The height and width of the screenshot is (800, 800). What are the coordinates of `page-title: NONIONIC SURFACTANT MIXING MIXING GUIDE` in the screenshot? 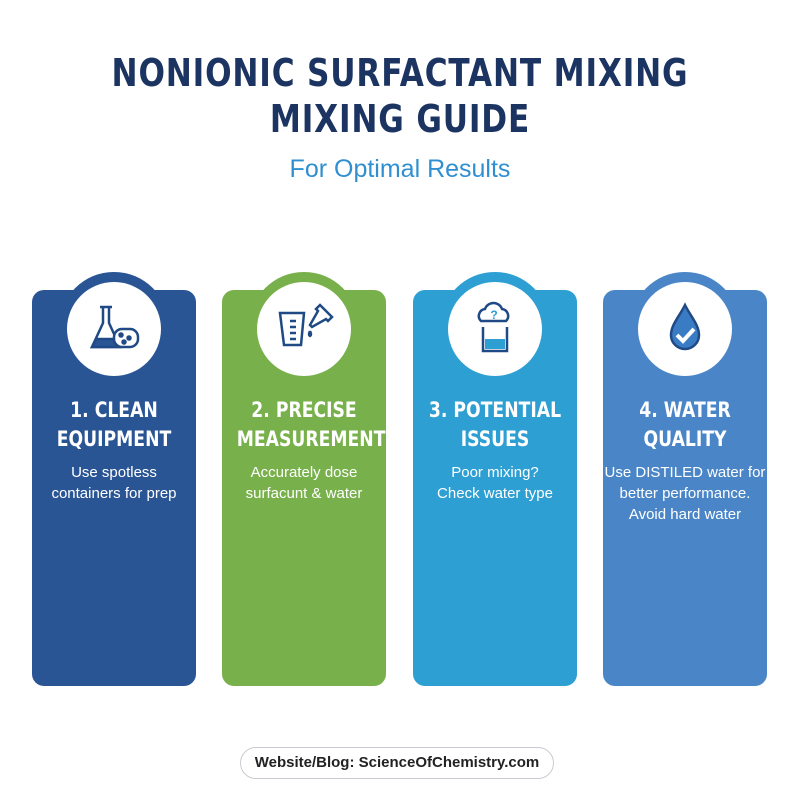 It's located at (400, 96).